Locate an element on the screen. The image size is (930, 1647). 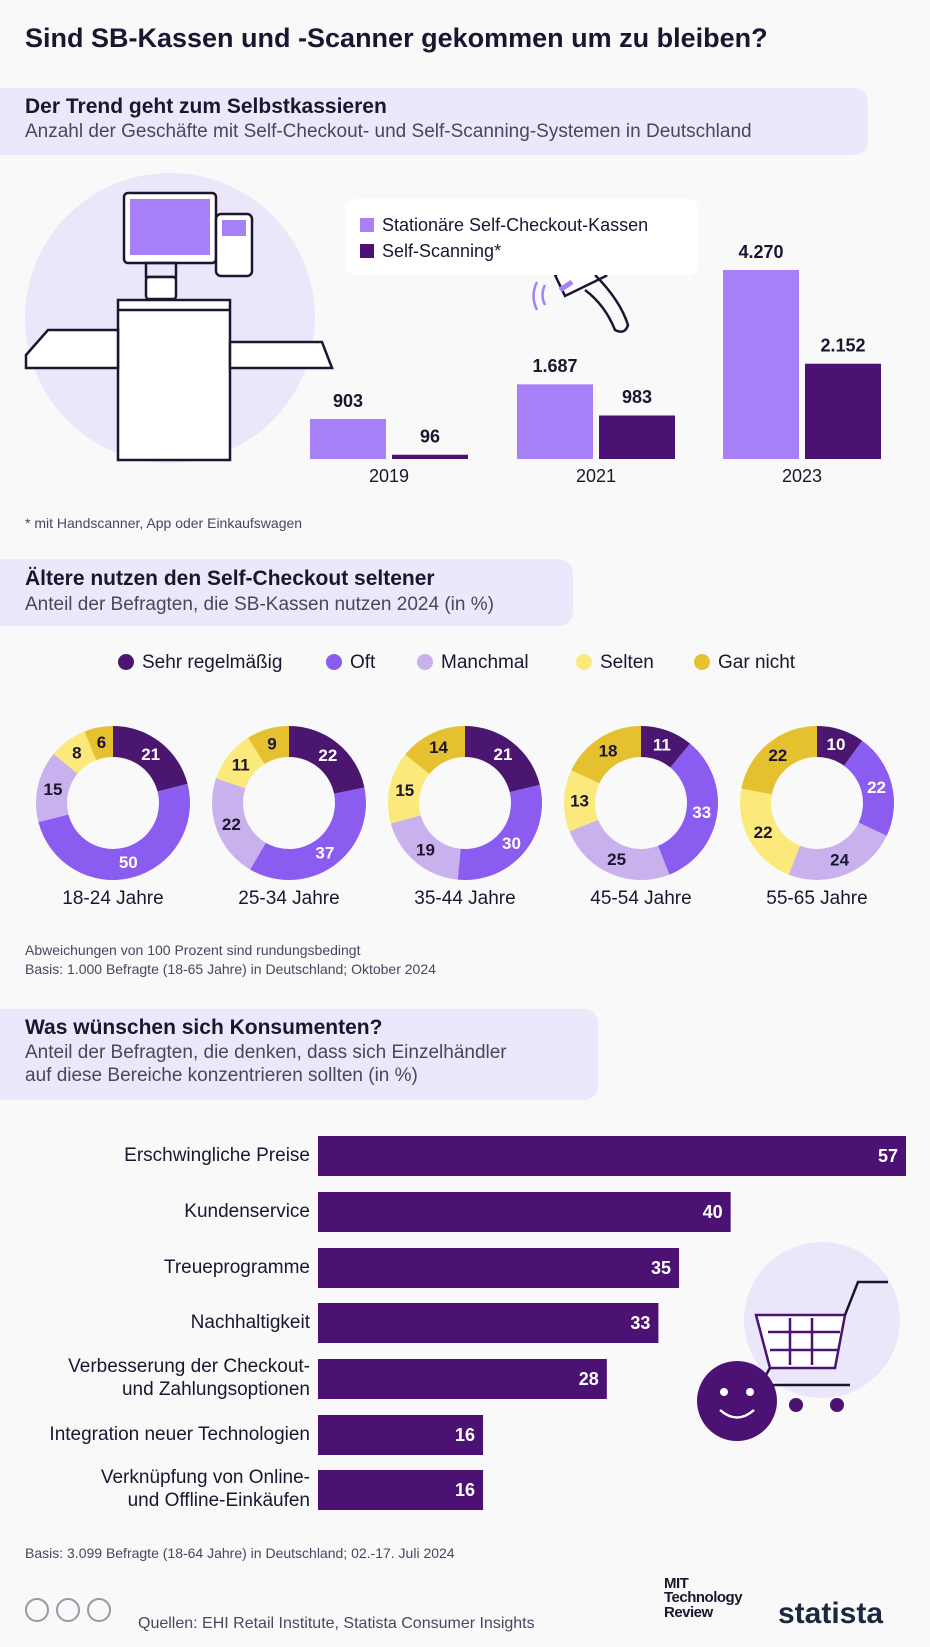
donut-label: 45-54 Jahre is located at coordinates (640, 898).